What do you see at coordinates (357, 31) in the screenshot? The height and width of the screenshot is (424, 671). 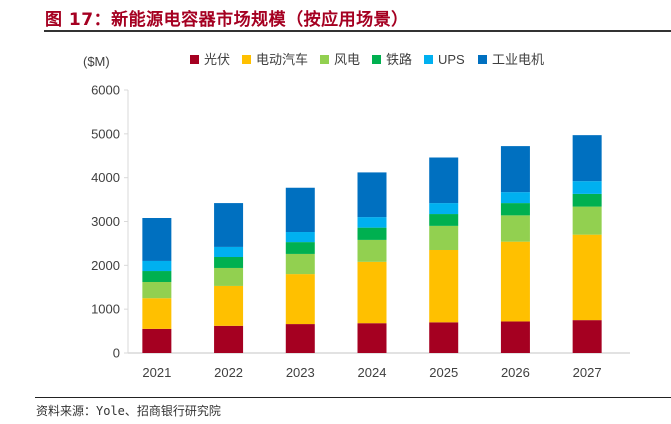 I see `title-divider` at bounding box center [357, 31].